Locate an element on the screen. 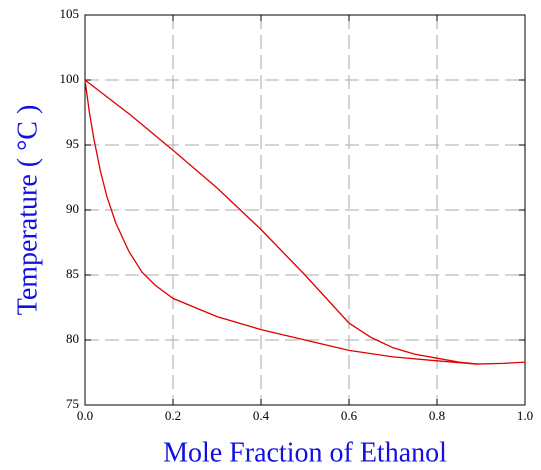 This screenshot has height=470, width=541. y-tick-label: 95 is located at coordinates (72, 143).